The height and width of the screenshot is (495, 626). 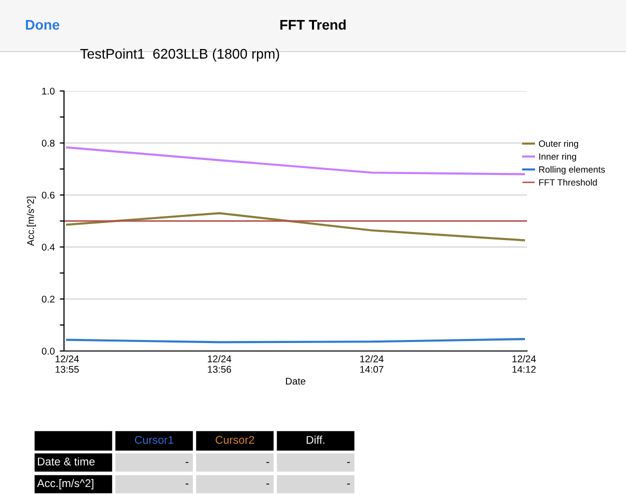 What do you see at coordinates (43, 25) in the screenshot?
I see `text: Done` at bounding box center [43, 25].